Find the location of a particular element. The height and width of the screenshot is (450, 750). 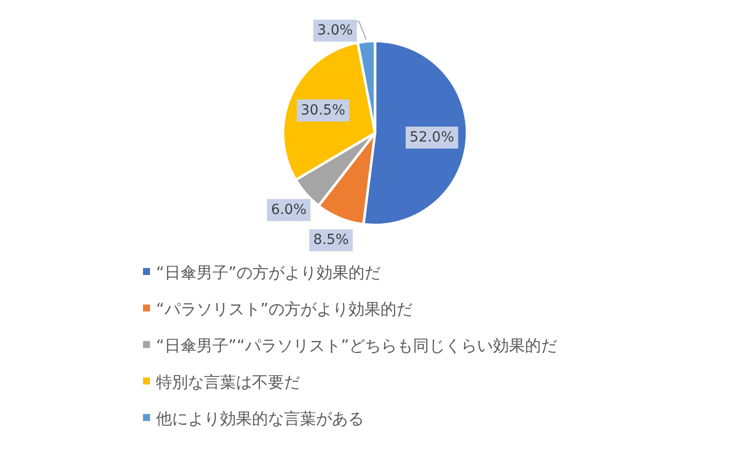

data-label: 6.0% is located at coordinates (288, 210).